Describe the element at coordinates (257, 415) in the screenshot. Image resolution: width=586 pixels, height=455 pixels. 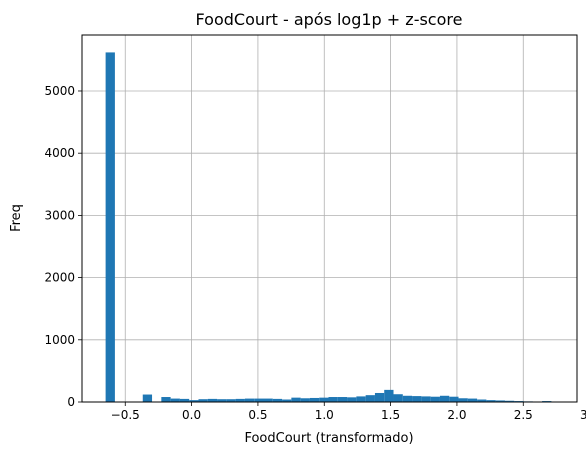
I see `x-tick-label: 0.5` at that location.